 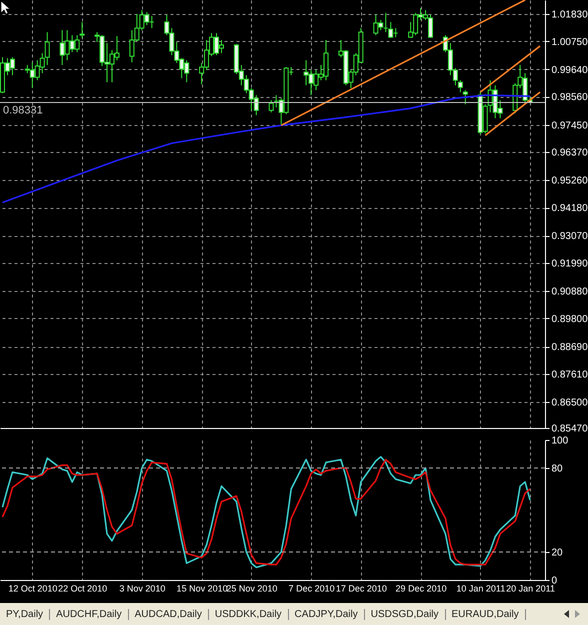 What do you see at coordinates (361, 589) in the screenshot?
I see `x-tick-label: 17 Dec 2010` at bounding box center [361, 589].